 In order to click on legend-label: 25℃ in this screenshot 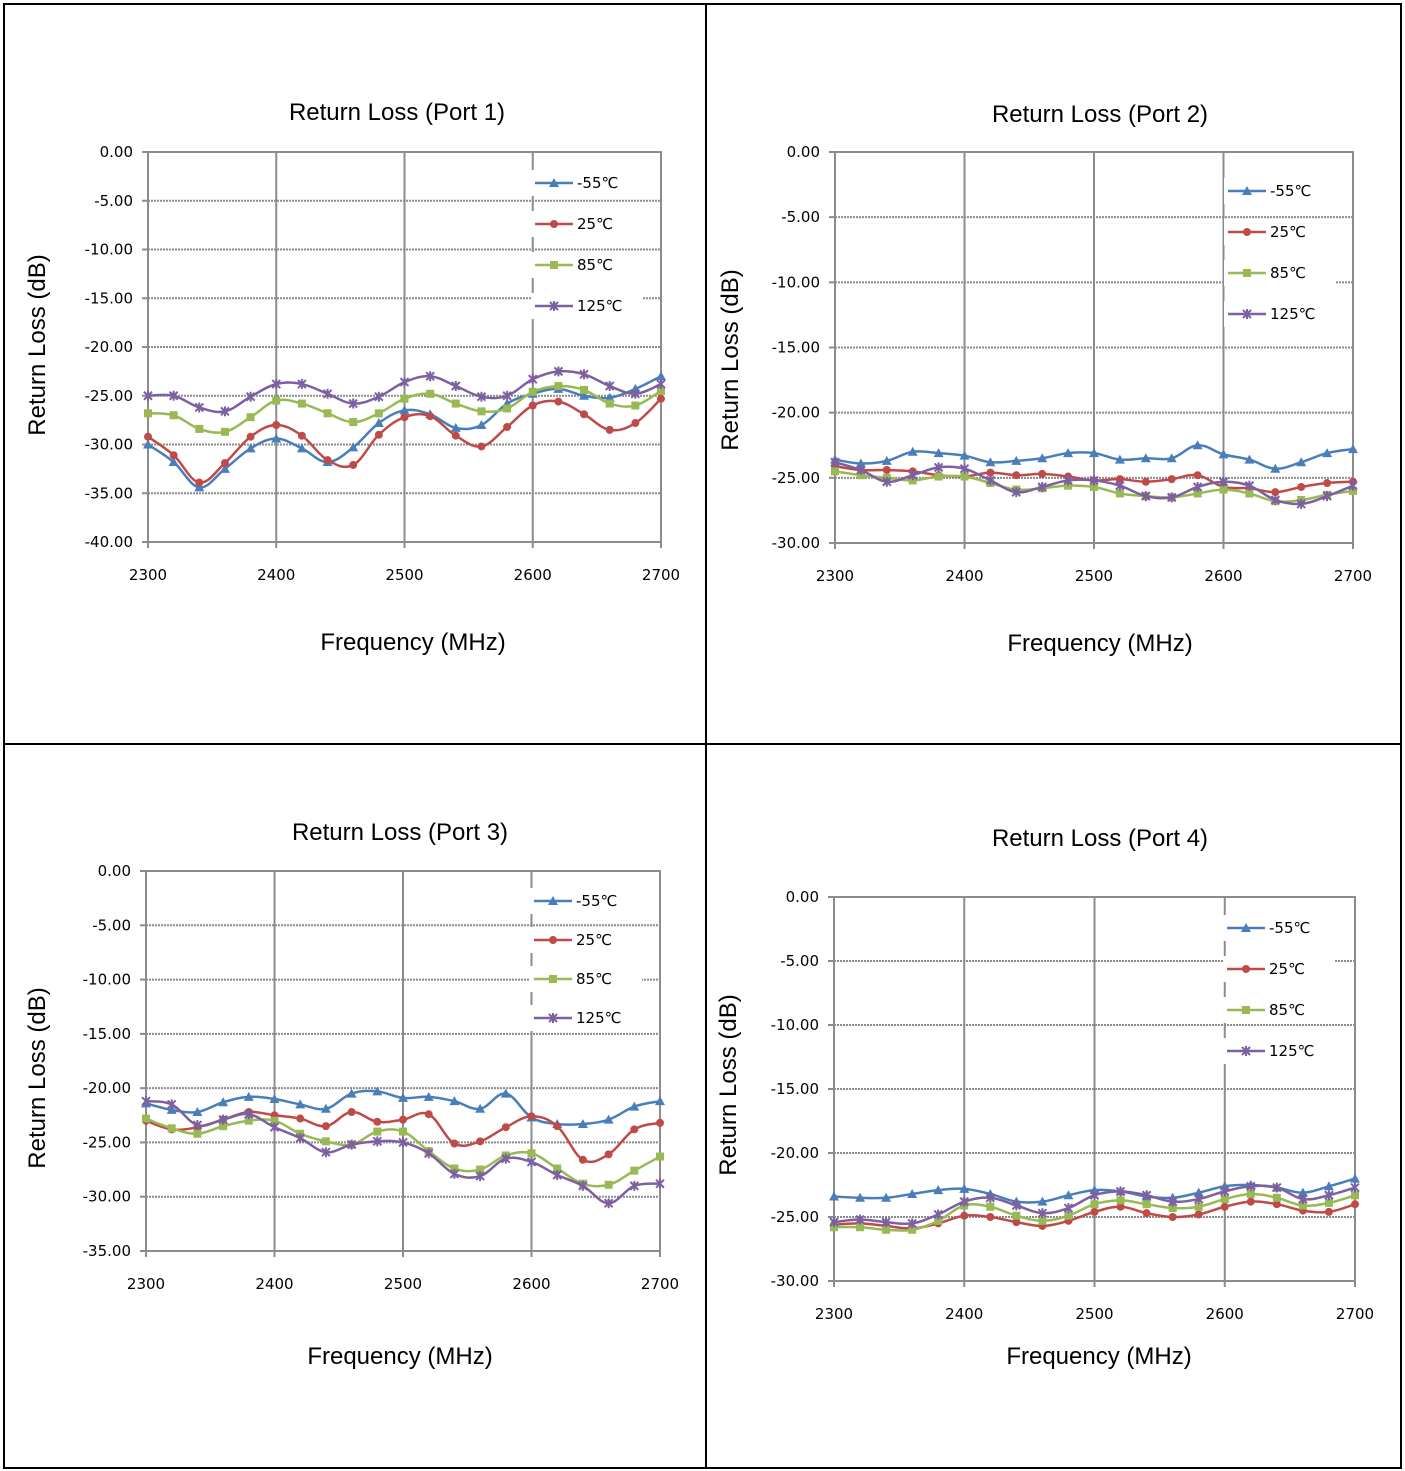, I will do `click(595, 224)`.